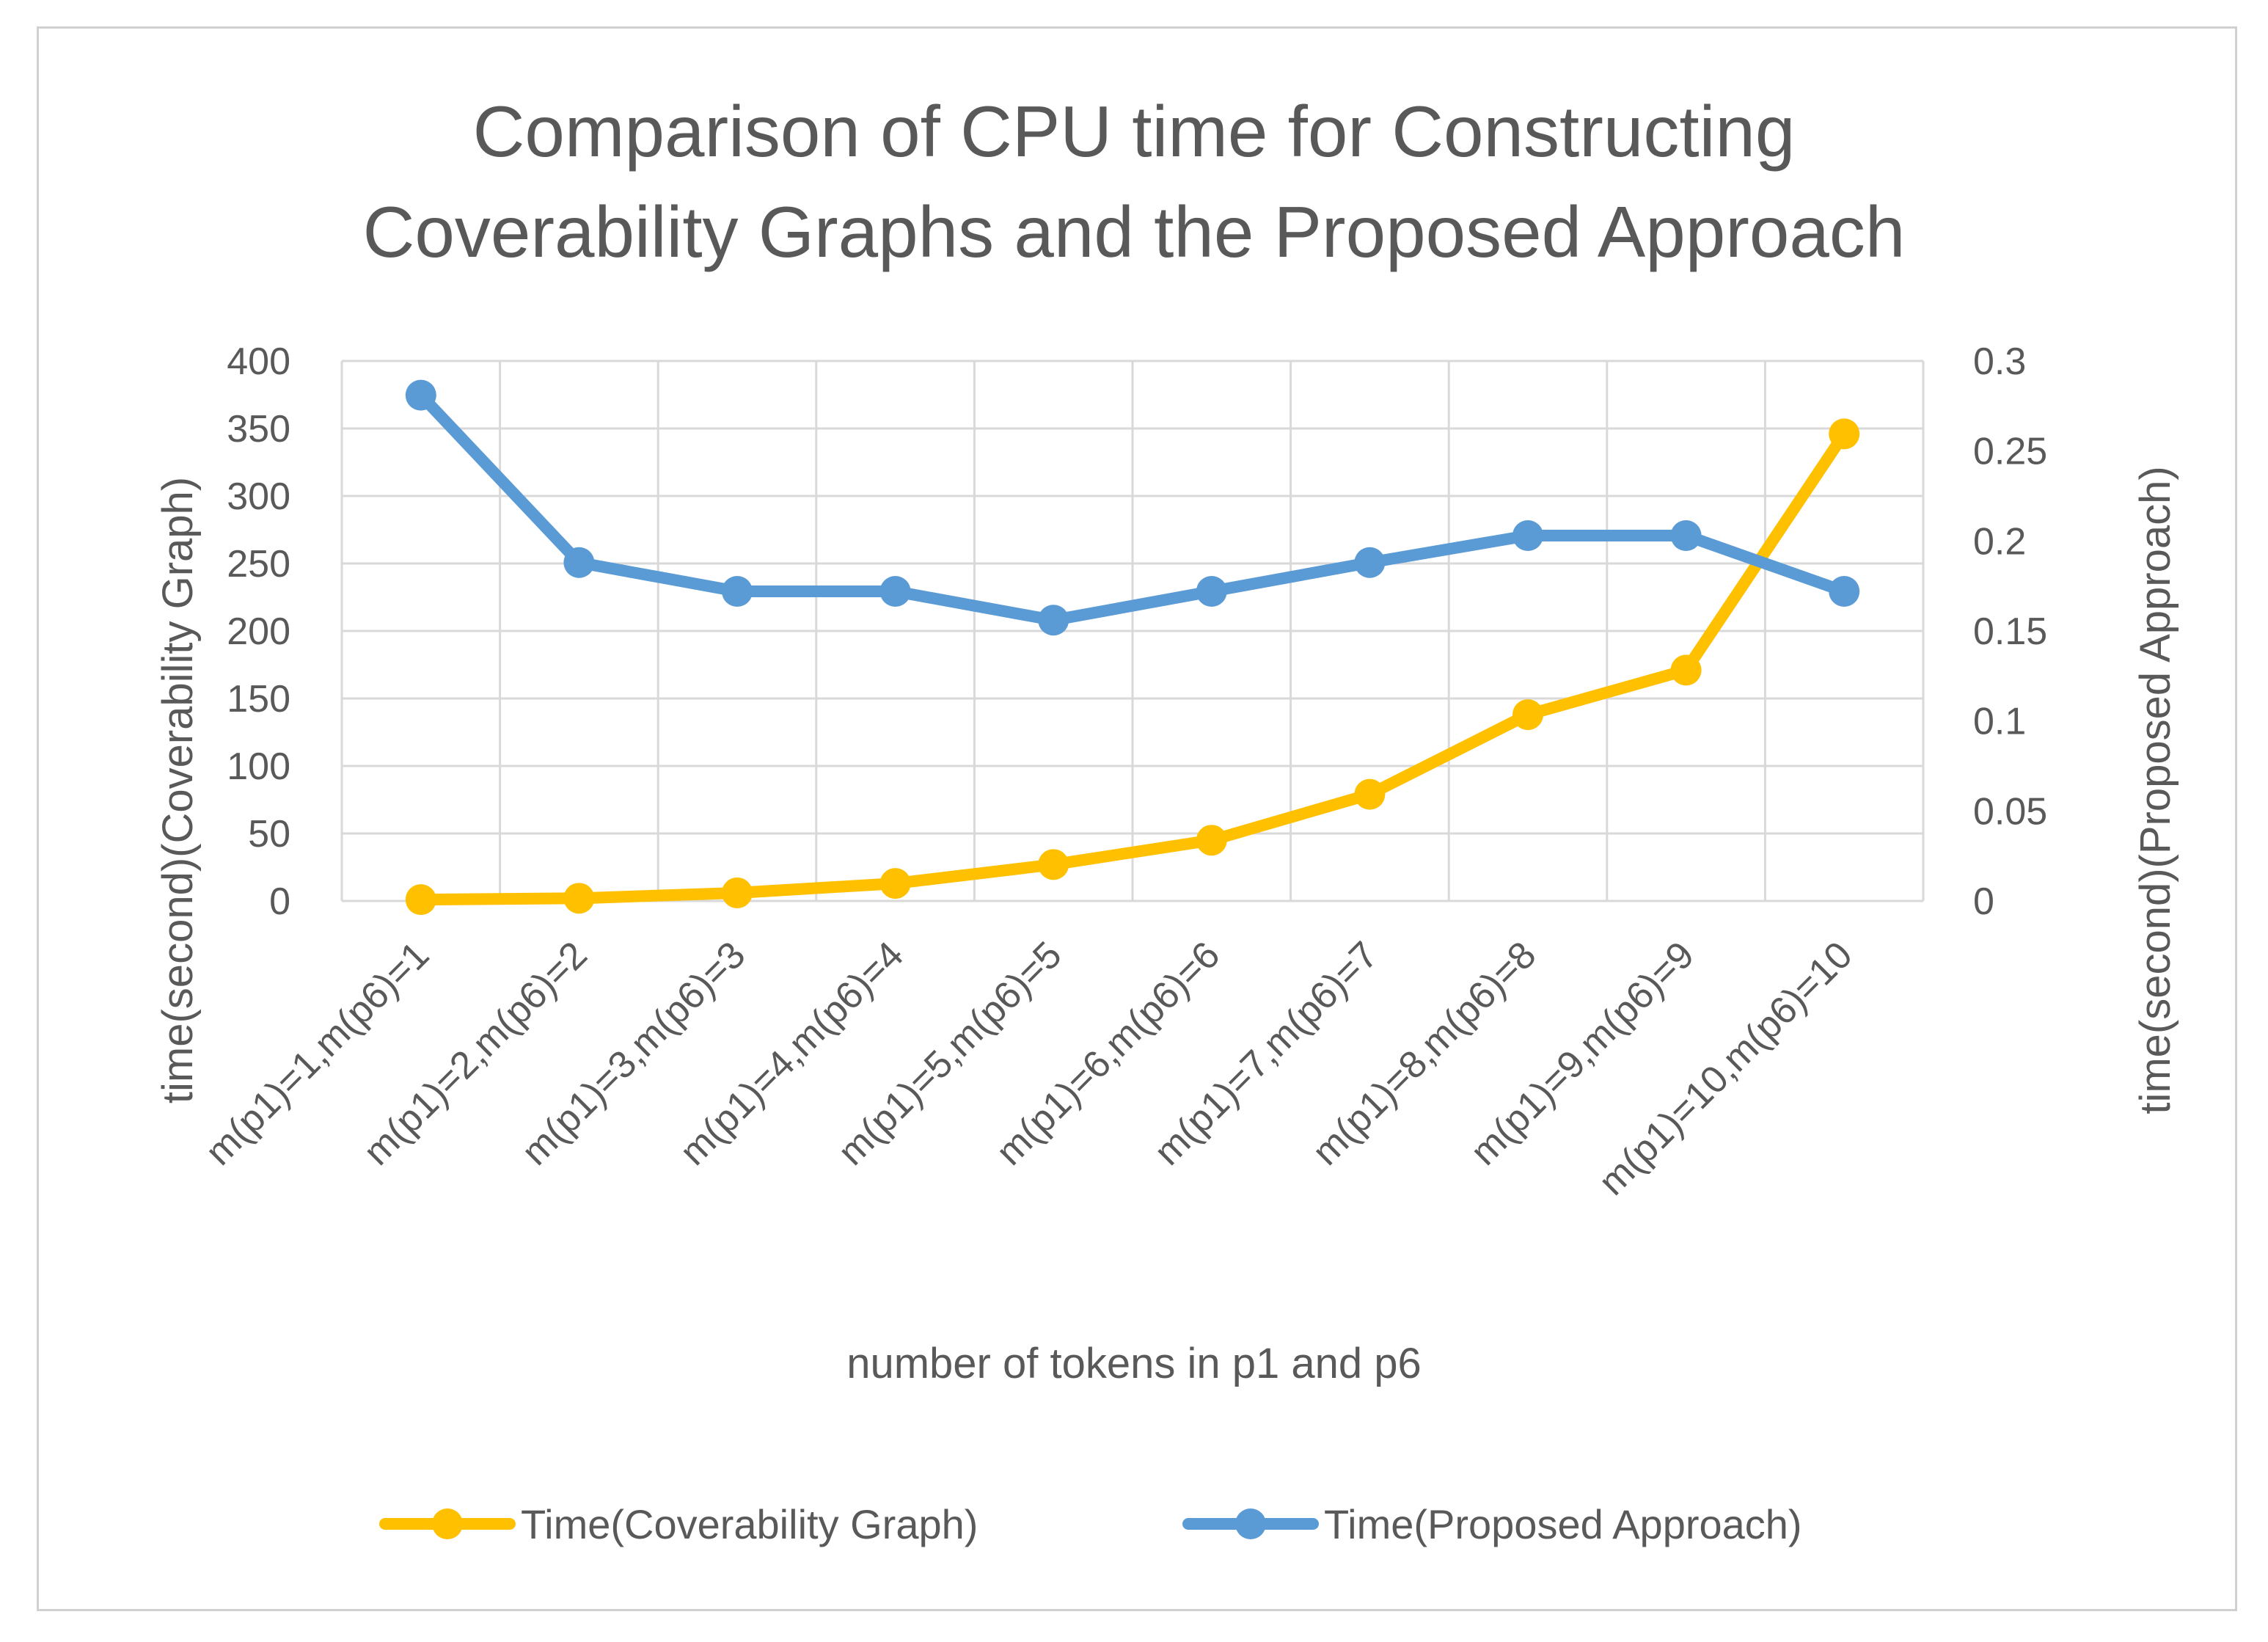 This screenshot has height=1642, width=2268. What do you see at coordinates (178, 790) in the screenshot?
I see `left-axis-title: time(second)(Coverability Graph)` at bounding box center [178, 790].